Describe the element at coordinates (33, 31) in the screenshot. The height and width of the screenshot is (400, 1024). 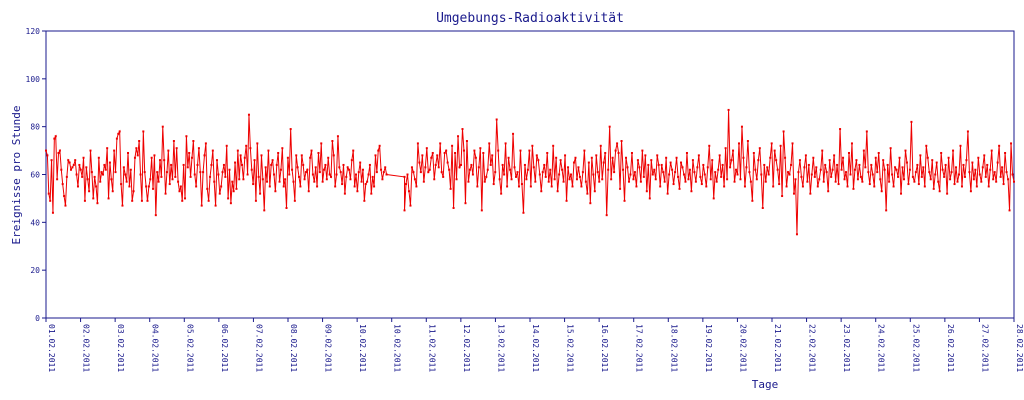
I see `y-tick-label: 120` at that location.